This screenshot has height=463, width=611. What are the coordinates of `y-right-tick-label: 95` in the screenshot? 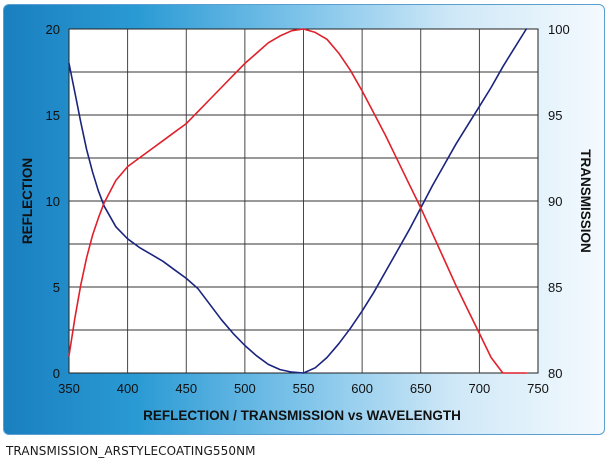 It's located at (555, 115).